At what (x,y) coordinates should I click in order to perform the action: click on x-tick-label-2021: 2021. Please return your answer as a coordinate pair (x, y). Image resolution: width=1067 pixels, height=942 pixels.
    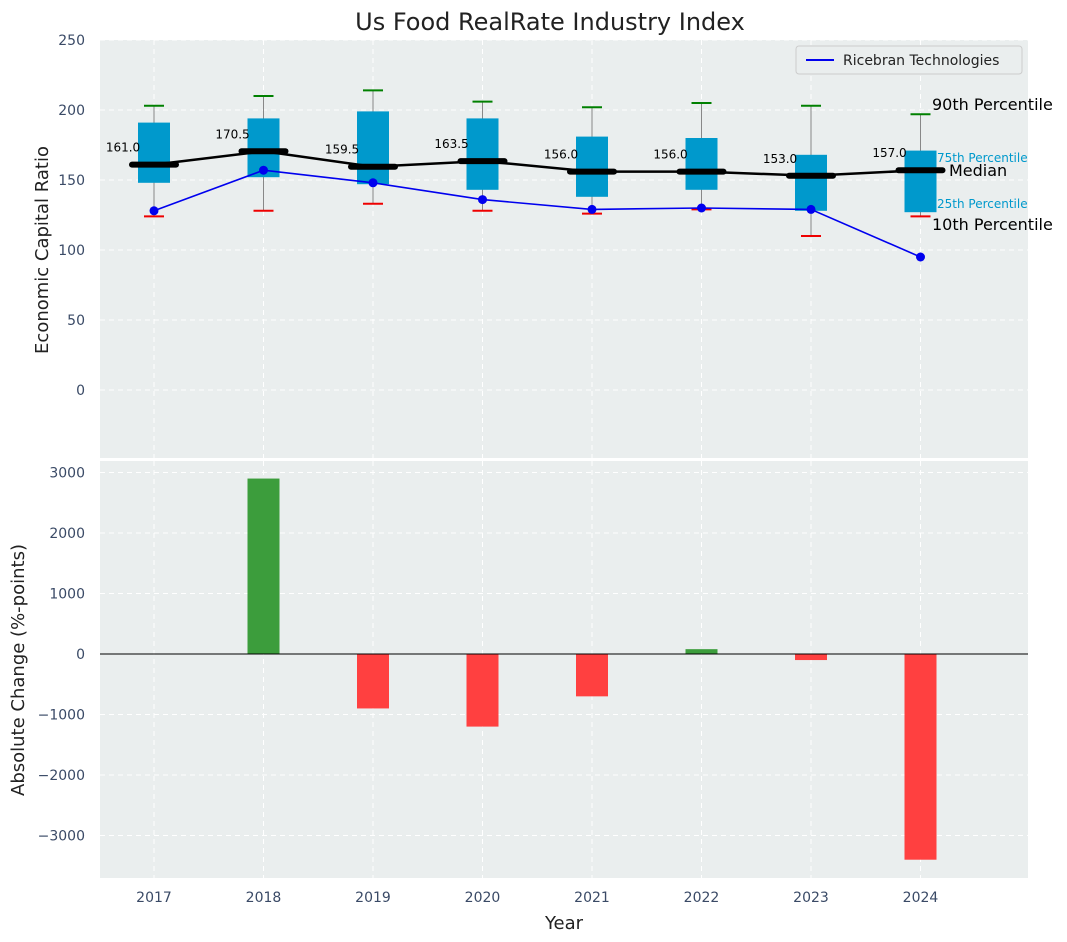
    Looking at the image, I should click on (592, 898).